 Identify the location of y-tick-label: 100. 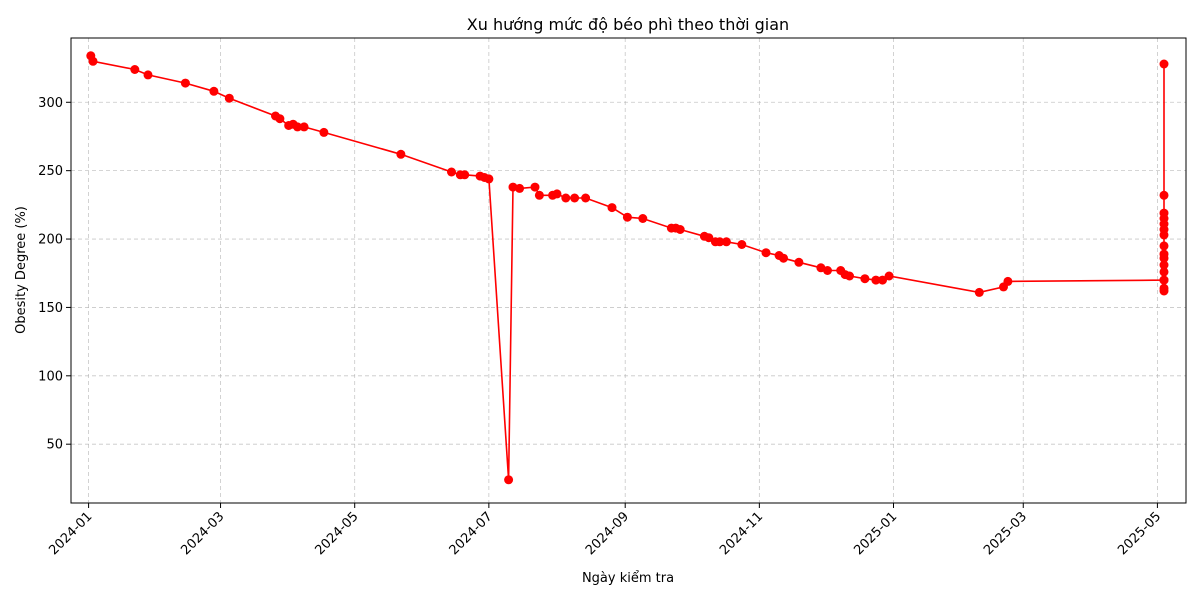
(50, 376).